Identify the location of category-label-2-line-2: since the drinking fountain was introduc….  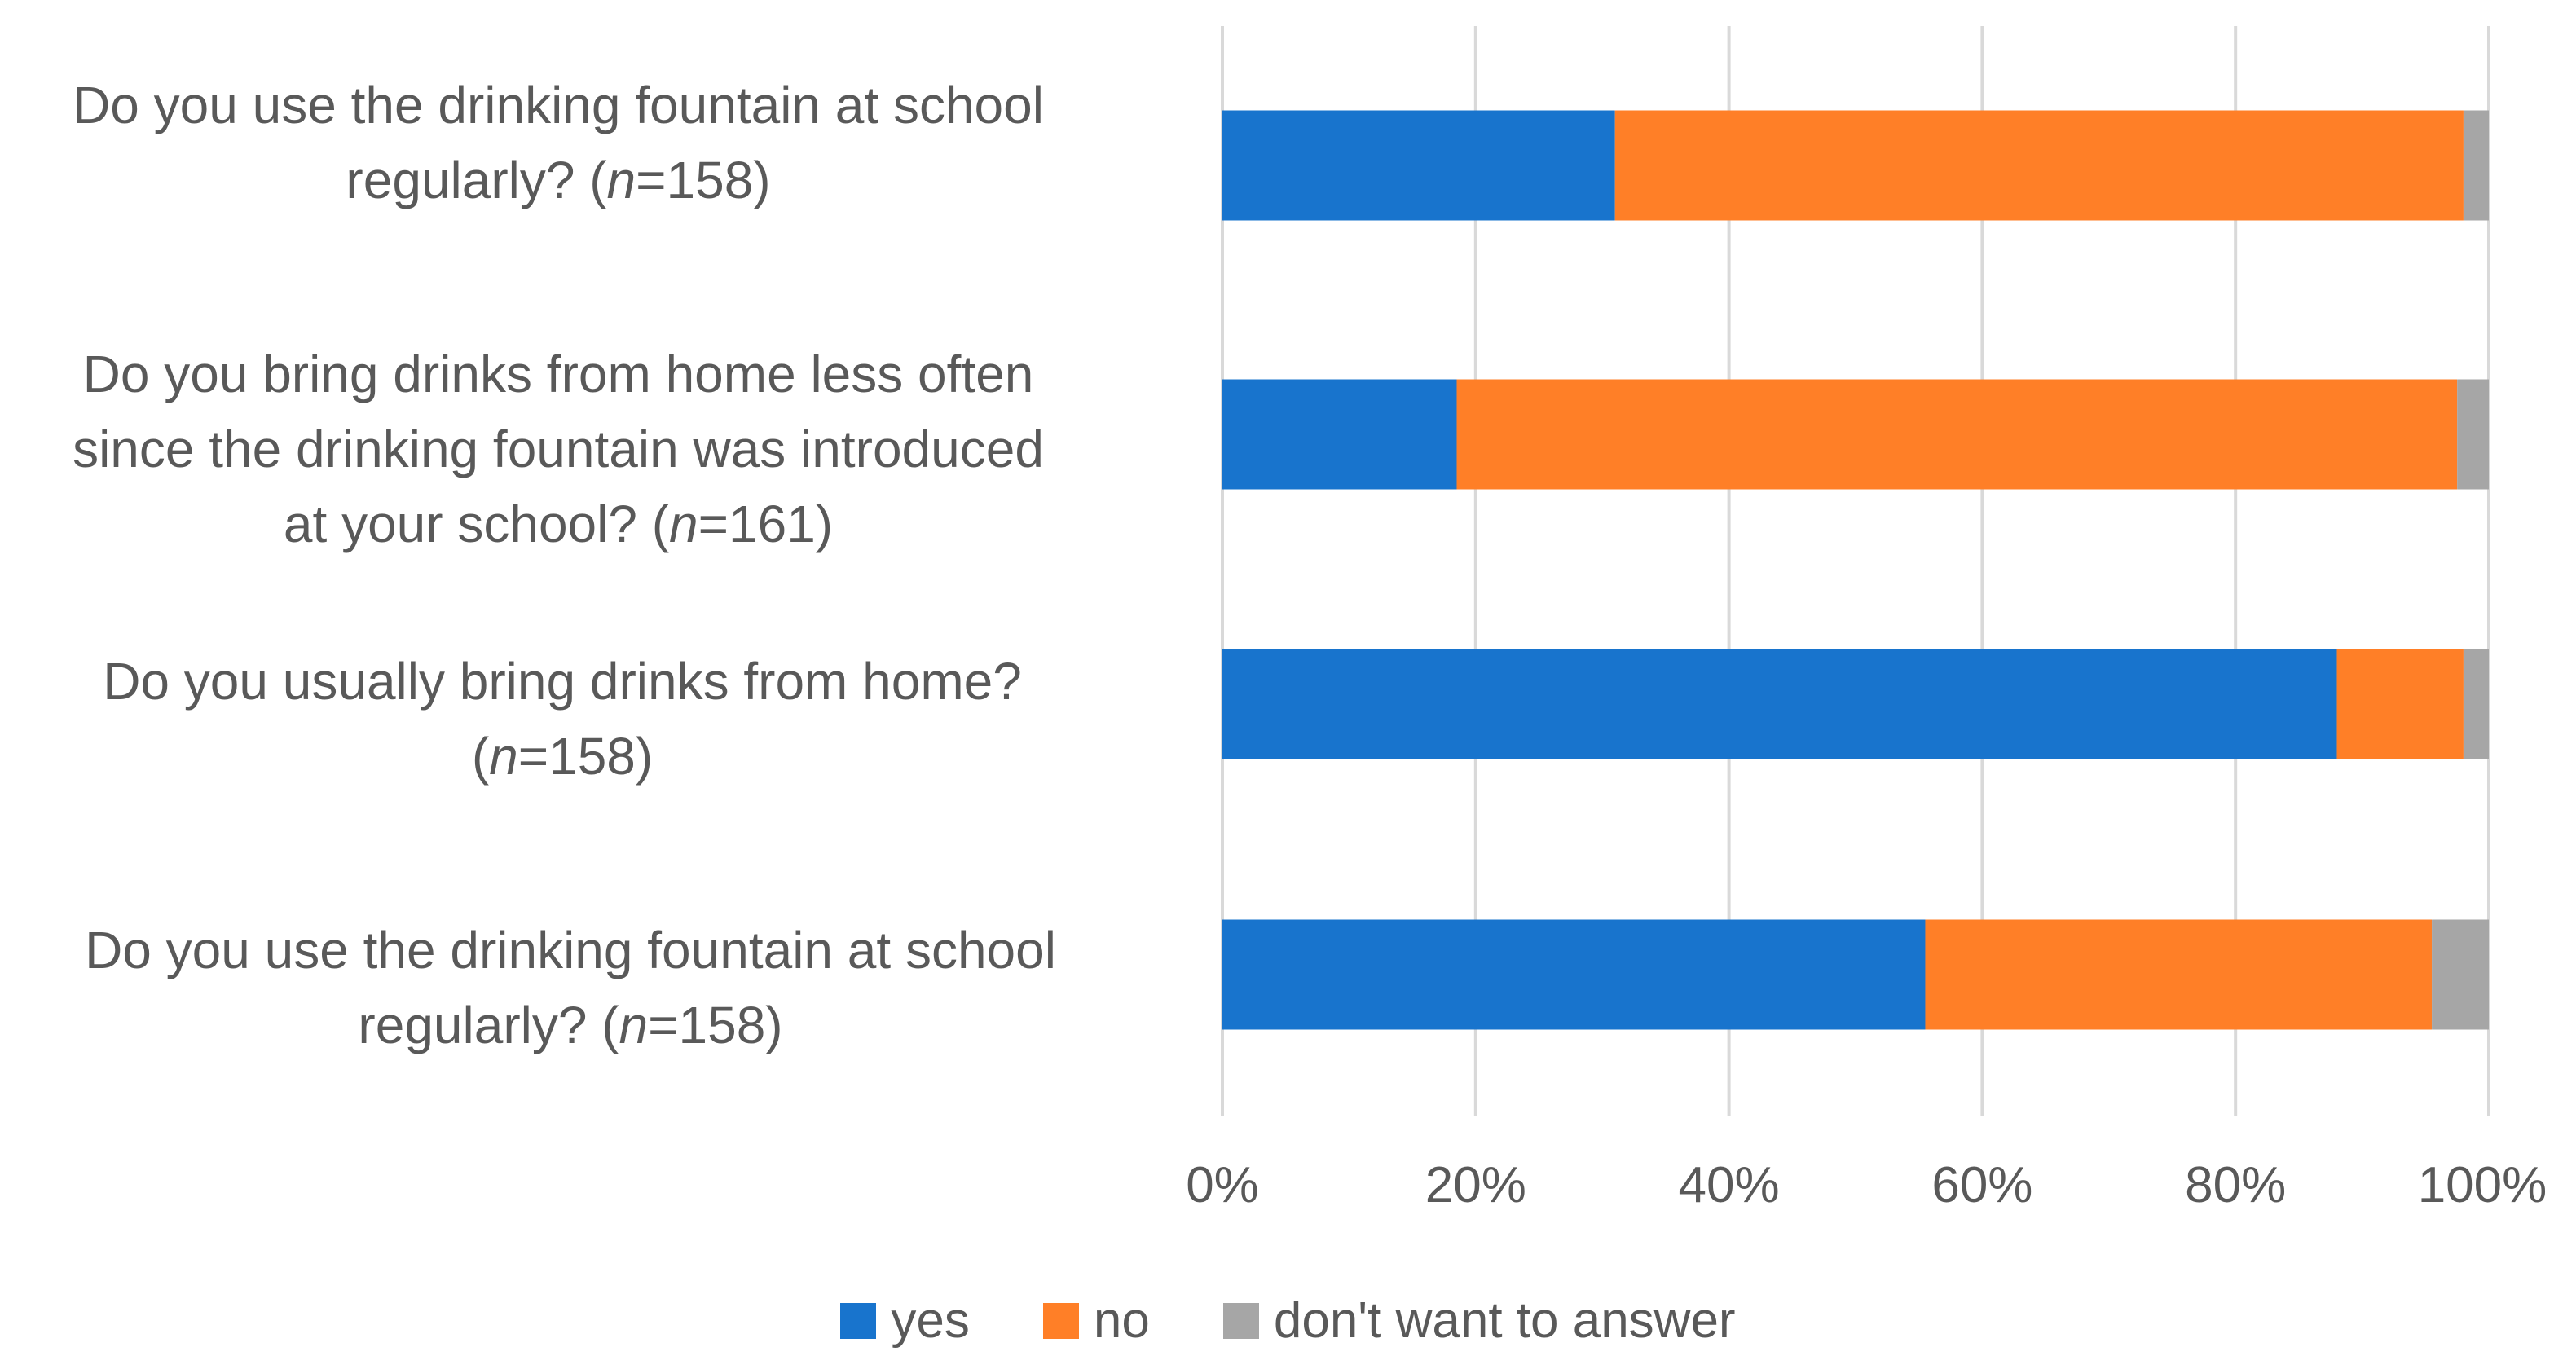
(558, 449).